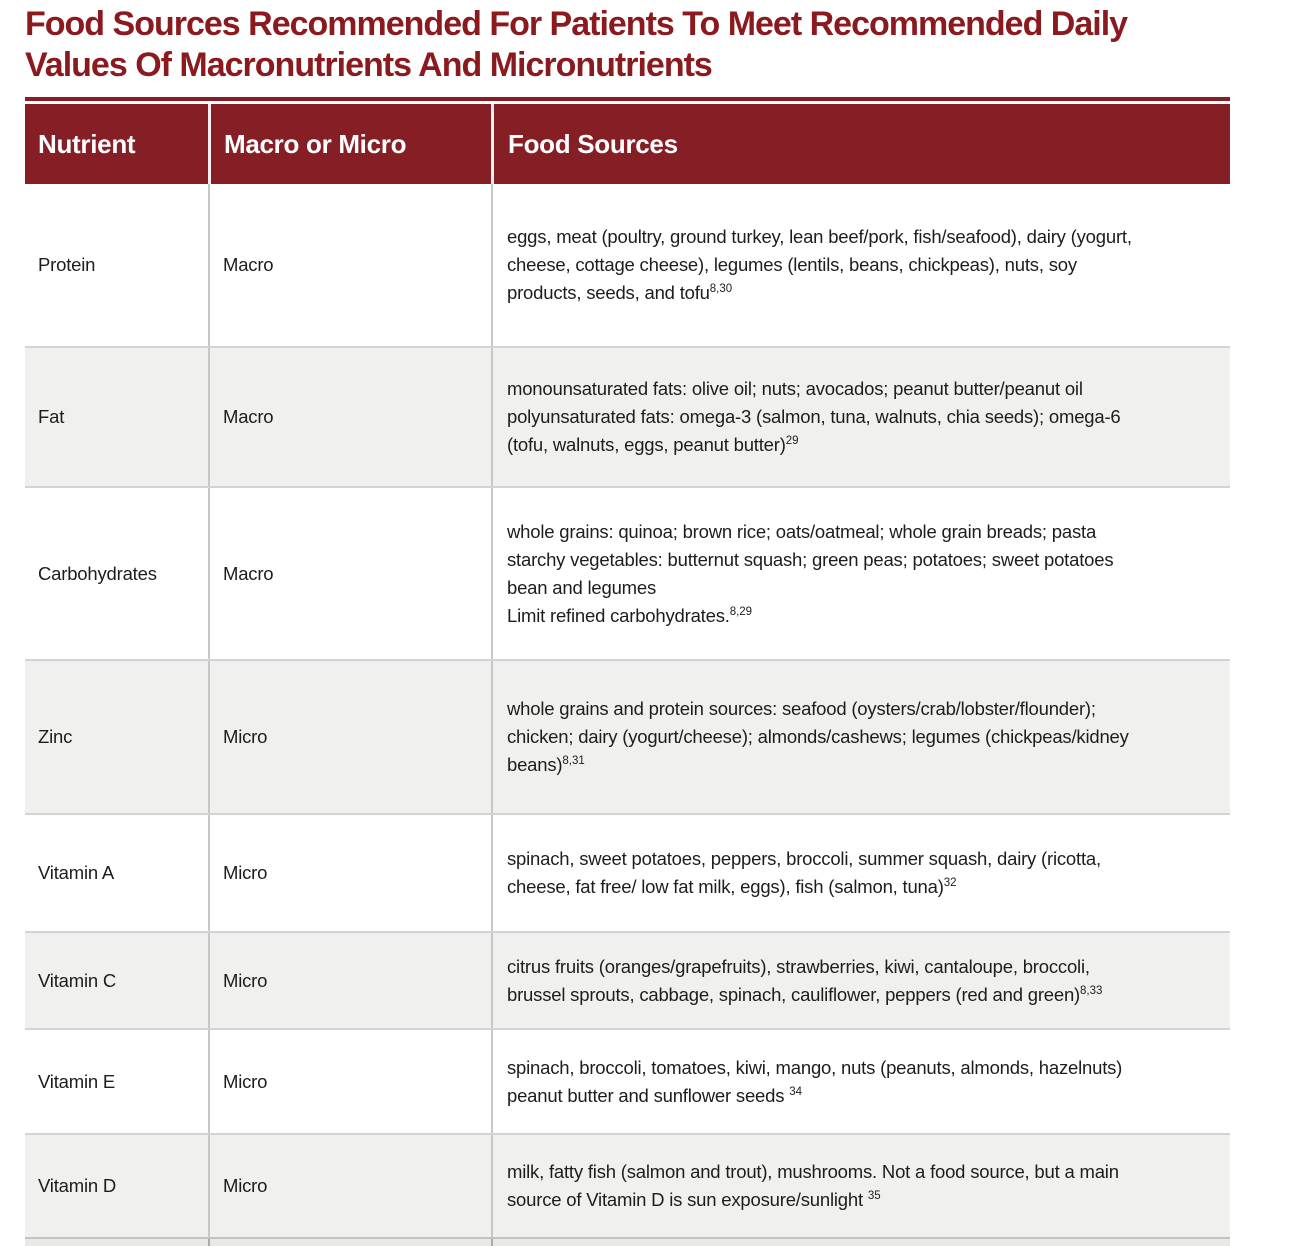  What do you see at coordinates (77, 980) in the screenshot?
I see `nutrient-cell: Vitamin C` at bounding box center [77, 980].